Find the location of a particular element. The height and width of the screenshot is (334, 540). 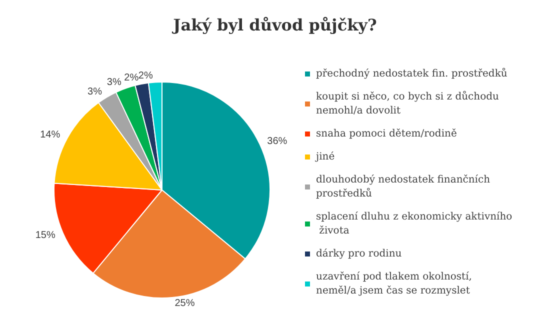

legend-label: uzavření pod tlakem okolností, neměl/a jsem čas se rozmyslet is located at coordinates (396, 284).